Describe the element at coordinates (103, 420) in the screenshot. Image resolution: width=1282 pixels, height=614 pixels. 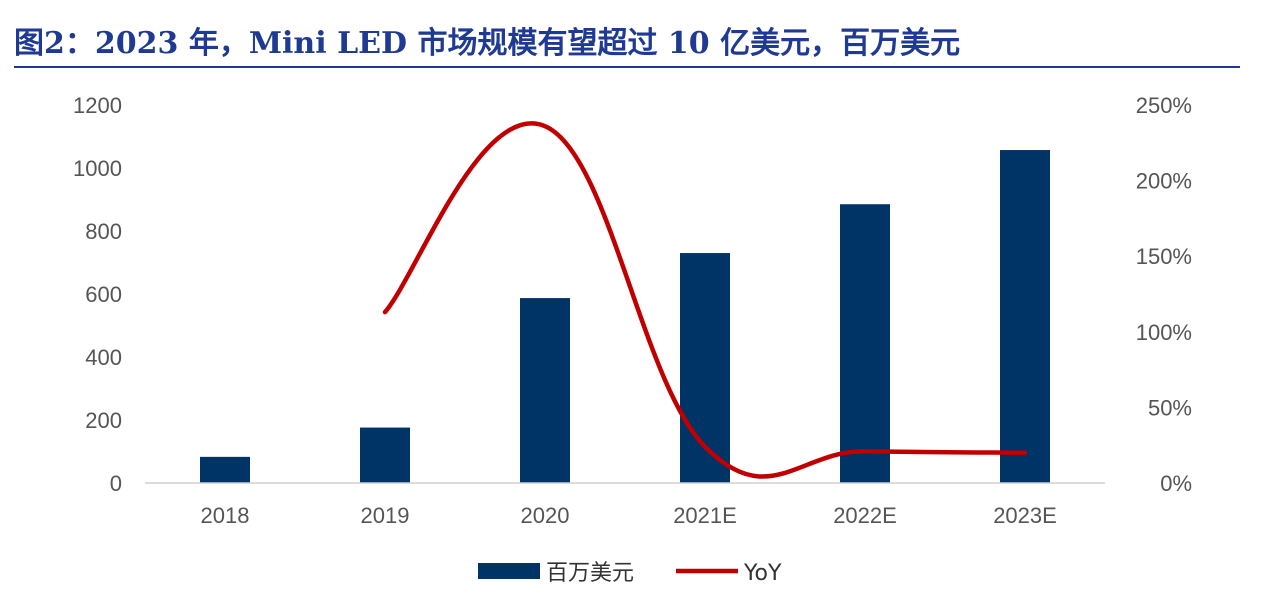
I see `left-tick-label: 200` at that location.